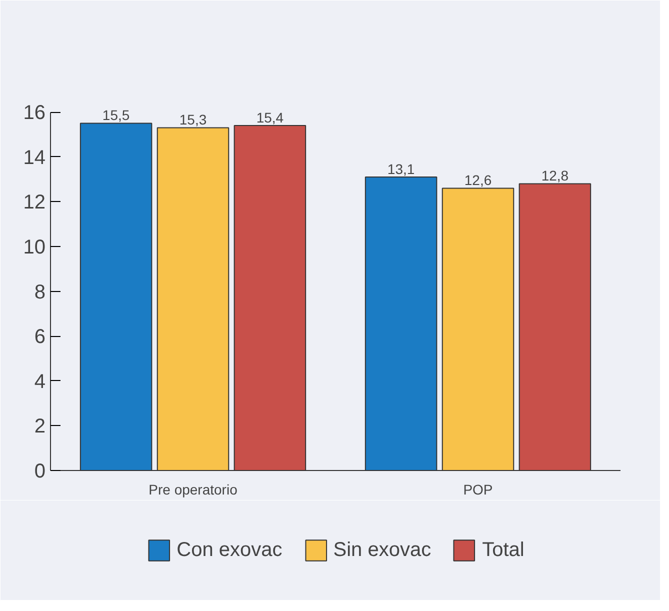  What do you see at coordinates (270, 117) in the screenshot?
I see `data-label: 15,4` at bounding box center [270, 117].